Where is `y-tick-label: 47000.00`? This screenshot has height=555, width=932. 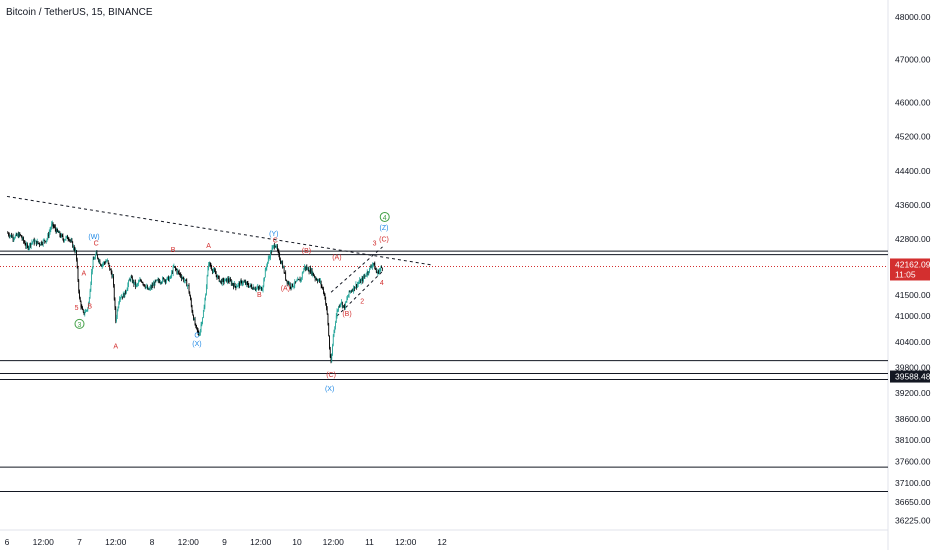 y-tick-label: 47000.00 is located at coordinates (913, 60).